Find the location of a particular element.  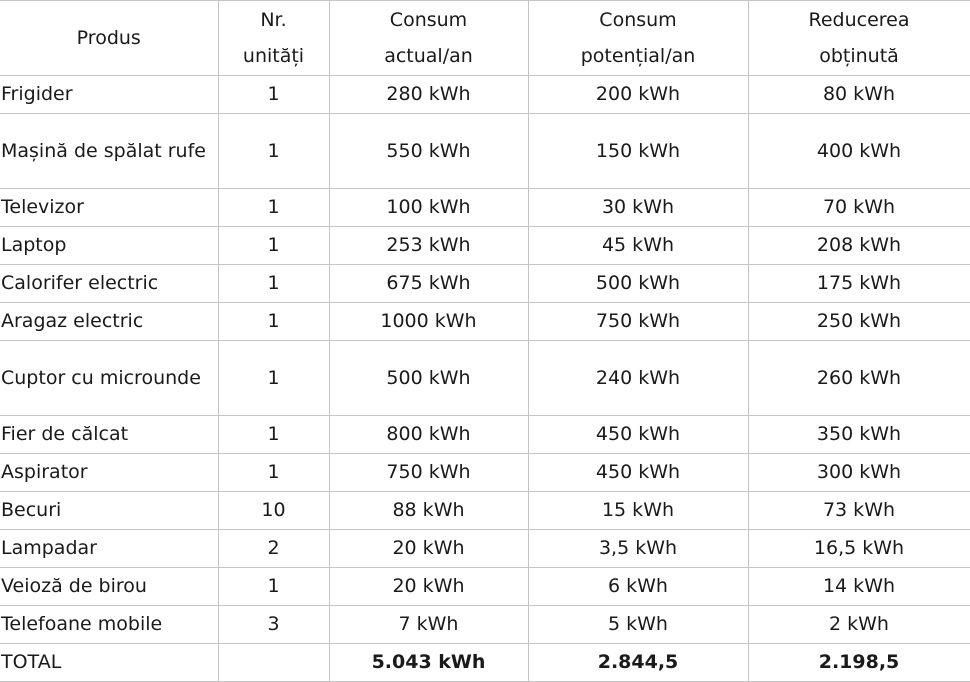

reduction-cell: 14 kWh is located at coordinates (858, 586).